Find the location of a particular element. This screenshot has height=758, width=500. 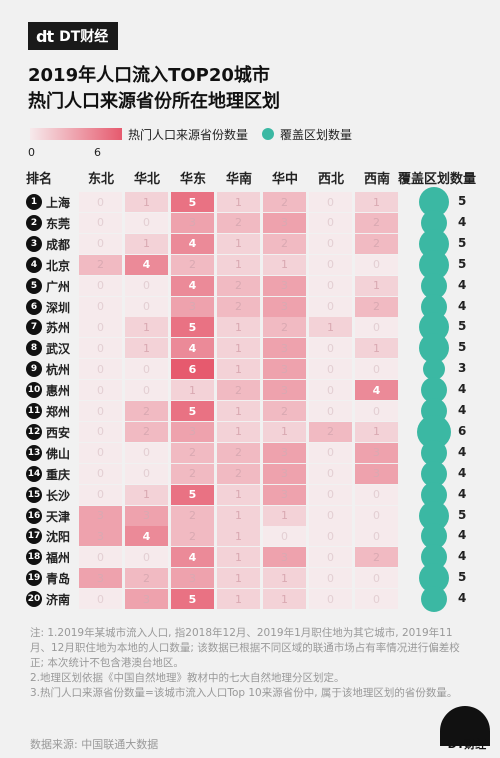

region-header: 华中 is located at coordinates (284, 179).